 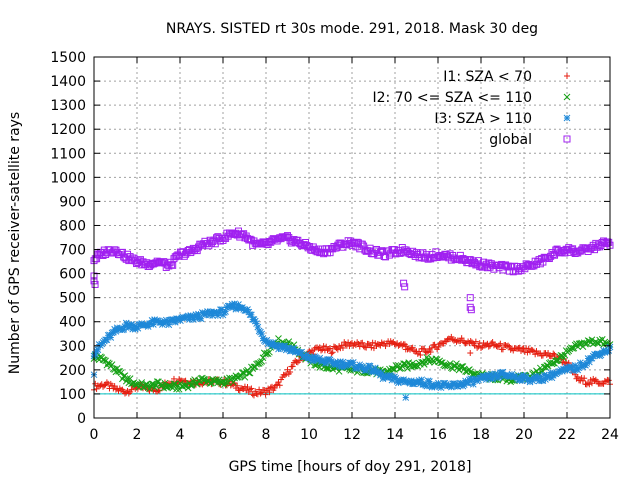 What do you see at coordinates (68, 130) in the screenshot?
I see `y-tick-label: 1200` at bounding box center [68, 130].